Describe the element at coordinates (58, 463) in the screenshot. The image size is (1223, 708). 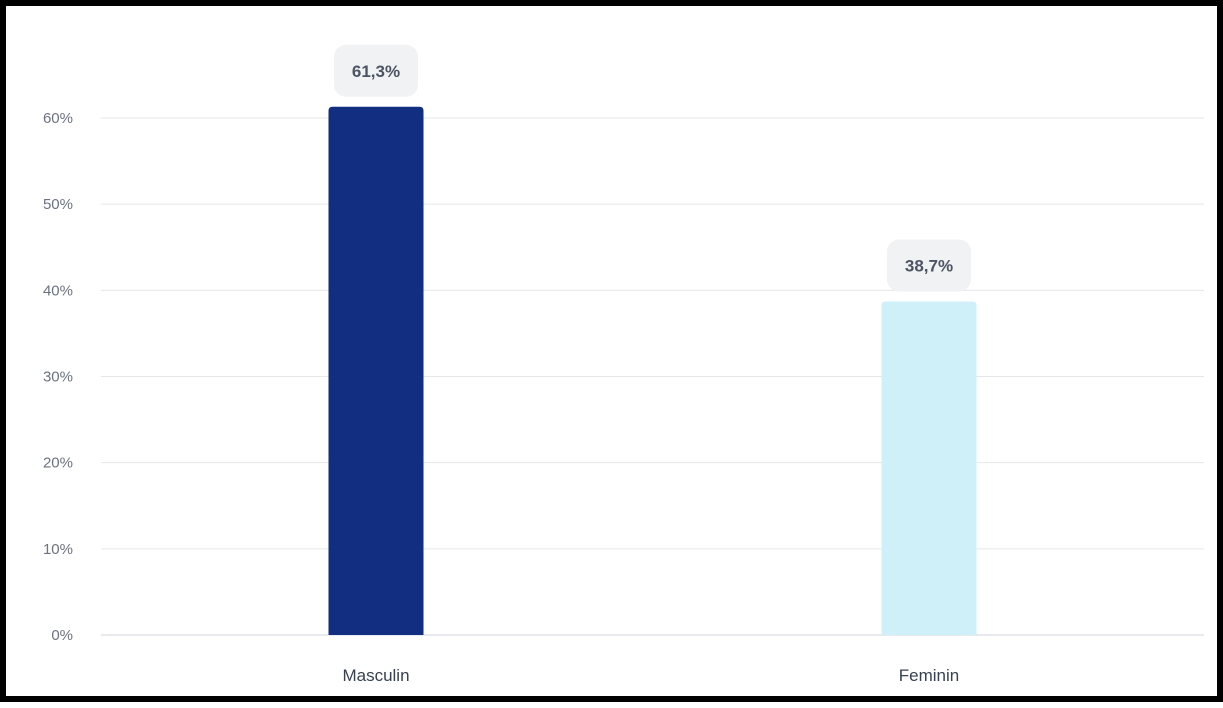
I see `y-tick-label: 20%` at that location.